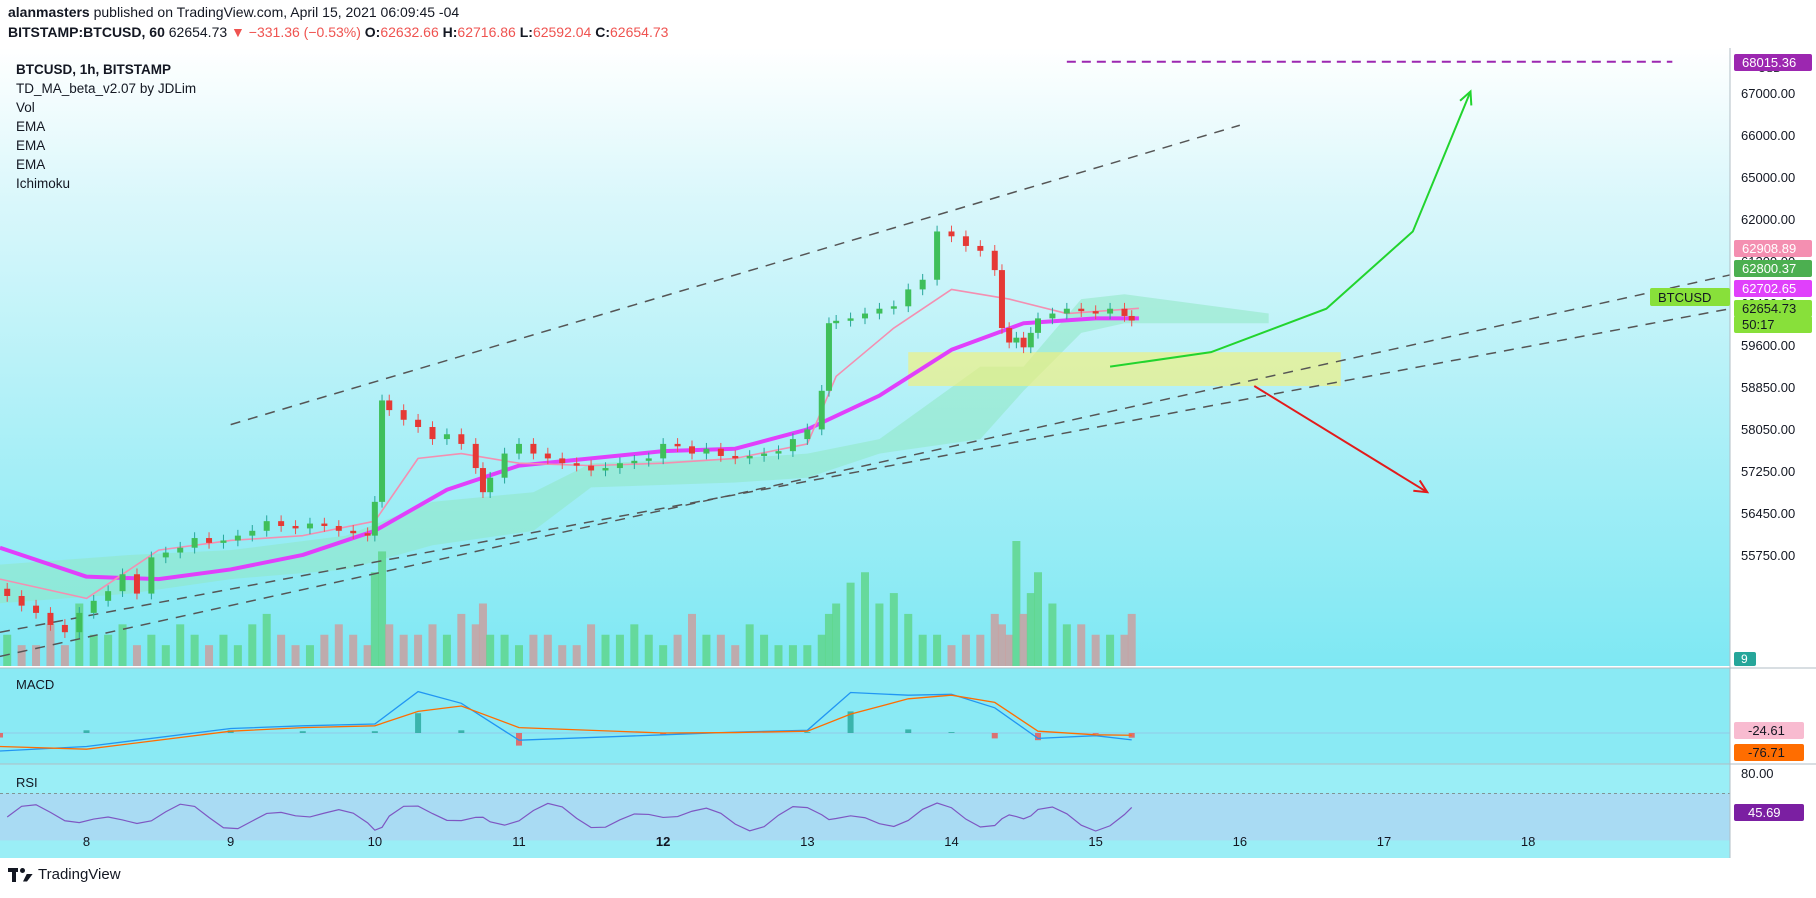 This screenshot has height=898, width=1816. Describe the element at coordinates (31, 164) in the screenshot. I see `legend-ema-3: EMA` at that location.